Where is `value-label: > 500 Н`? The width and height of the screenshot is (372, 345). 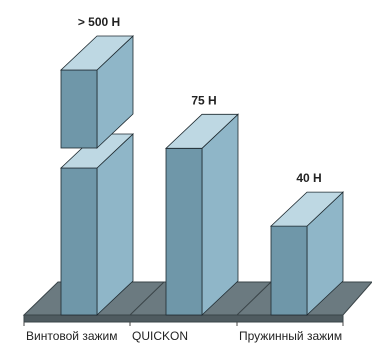 value-label: > 500 Н is located at coordinates (99, 22).